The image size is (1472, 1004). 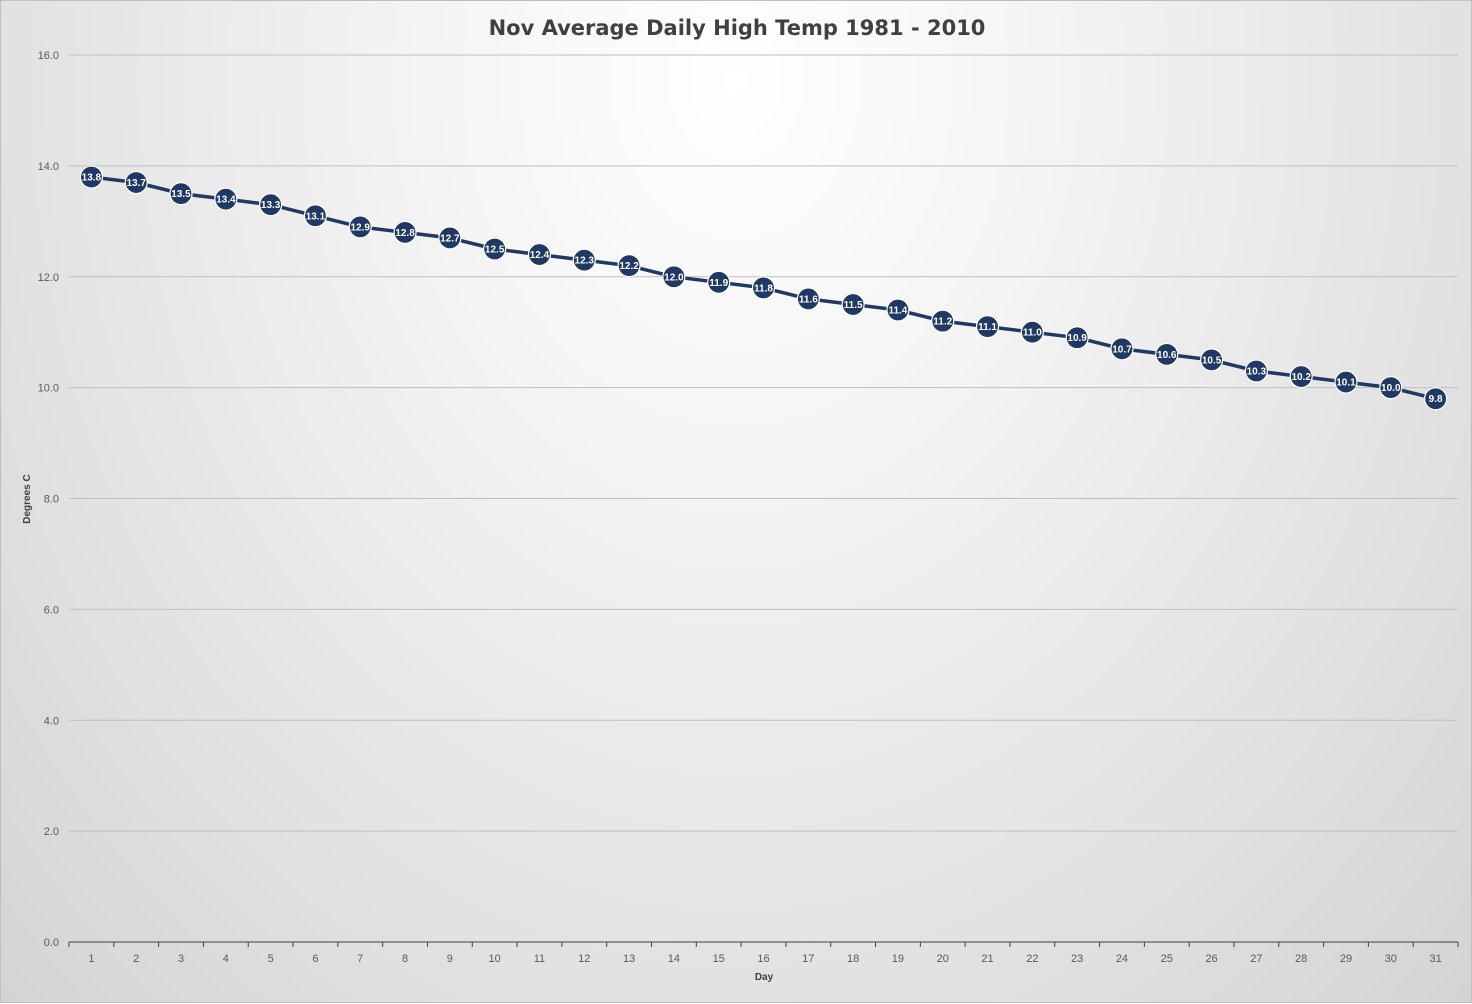 What do you see at coordinates (51, 943) in the screenshot?
I see `y-tick-label: 0.0` at bounding box center [51, 943].